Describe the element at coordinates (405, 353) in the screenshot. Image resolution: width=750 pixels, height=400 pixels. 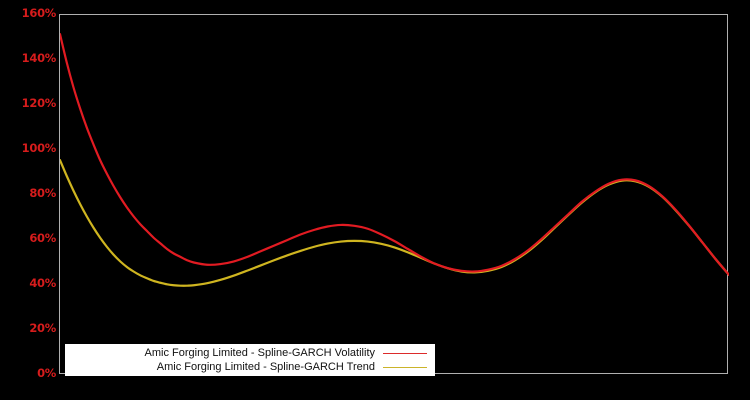
I see `legend-swatch-volatility` at that location.